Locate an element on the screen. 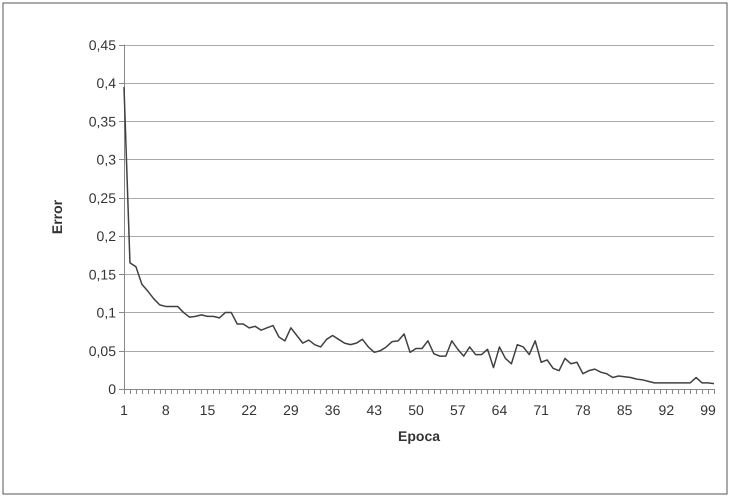 The width and height of the screenshot is (731, 498). y-tick-label: 0,05 is located at coordinates (102, 350).